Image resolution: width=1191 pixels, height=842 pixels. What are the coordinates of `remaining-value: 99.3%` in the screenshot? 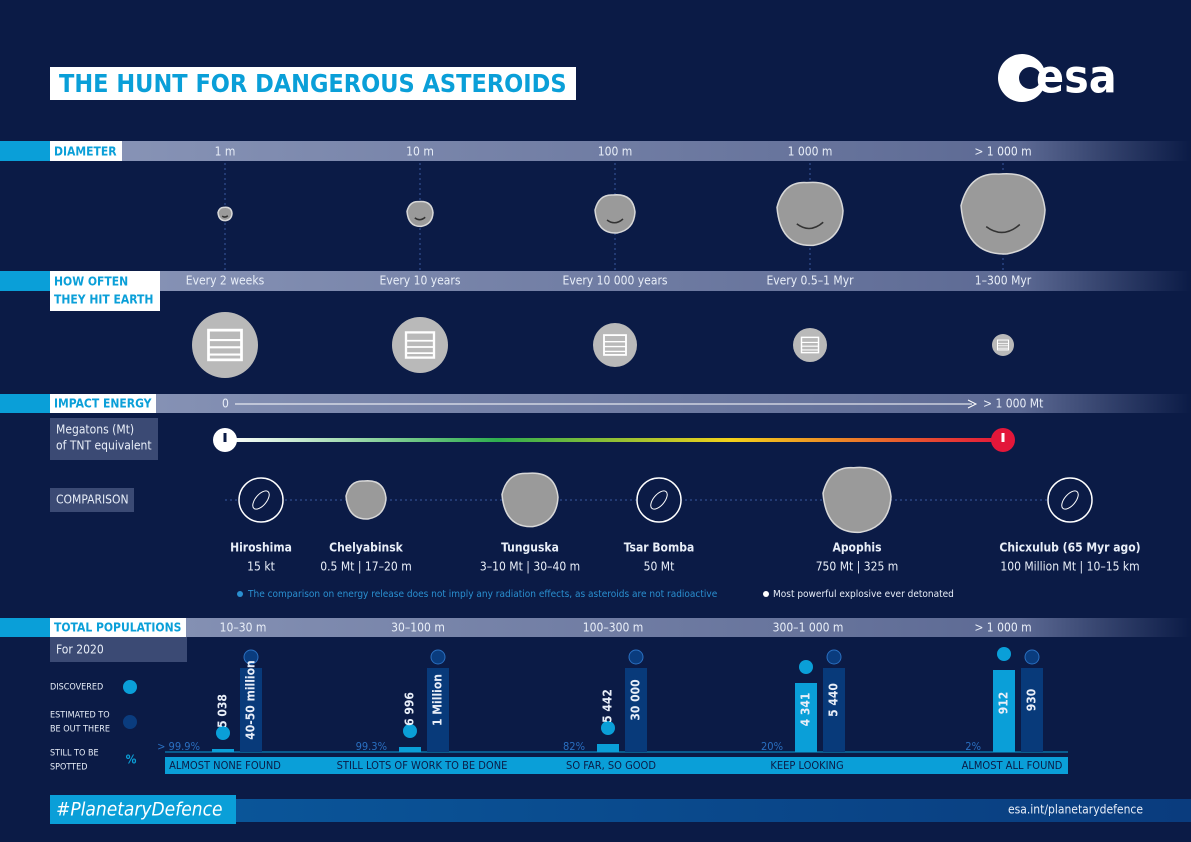 It's located at (371, 746).